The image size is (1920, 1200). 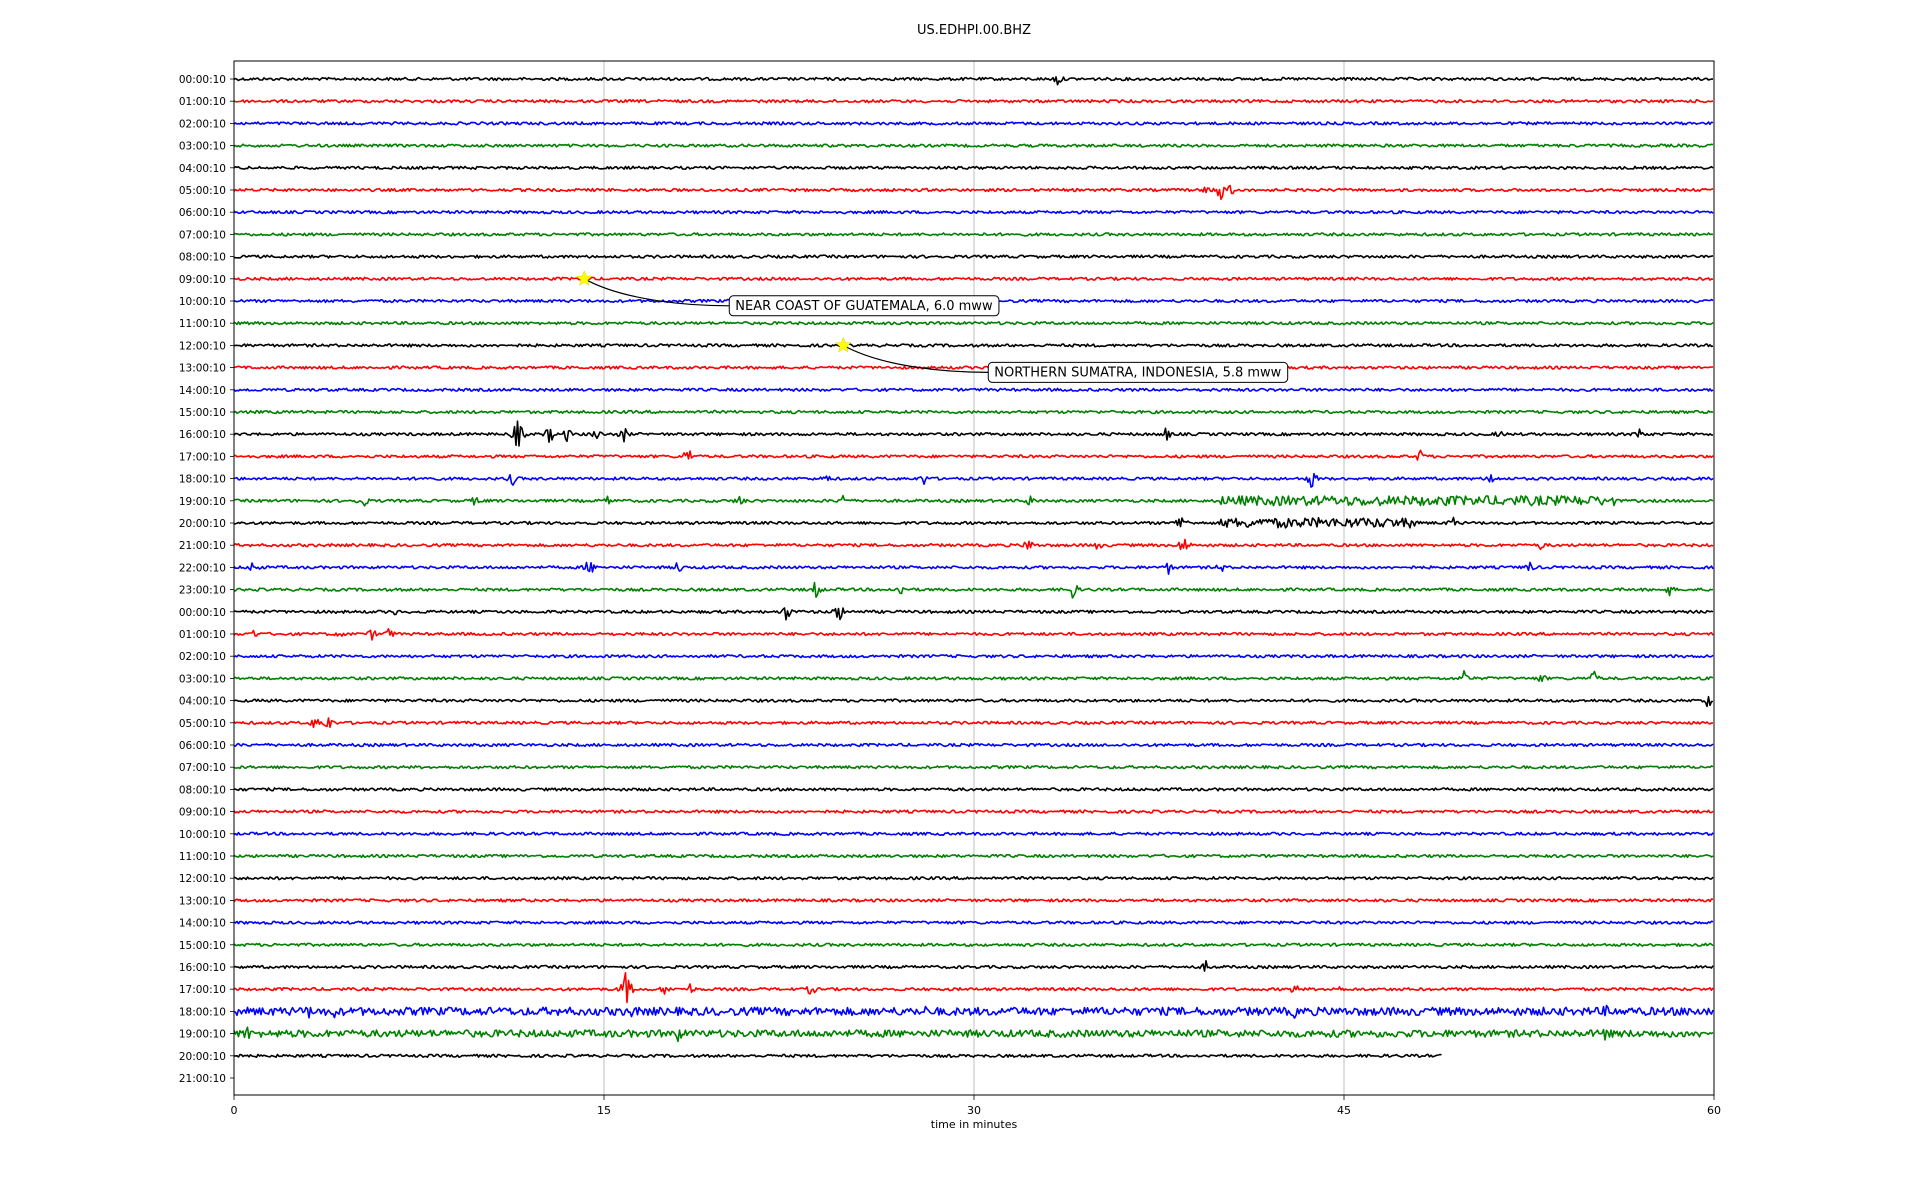 What do you see at coordinates (202, 790) in the screenshot?
I see `row-label: 08:00:10` at bounding box center [202, 790].